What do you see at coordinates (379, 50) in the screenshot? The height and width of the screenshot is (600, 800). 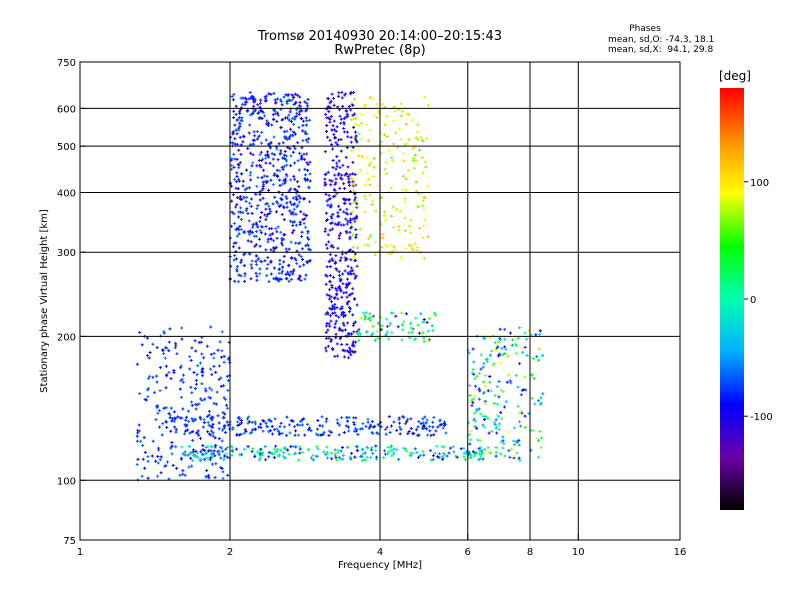 I see `chart-subtitle: RwPretec (8p)` at bounding box center [379, 50].